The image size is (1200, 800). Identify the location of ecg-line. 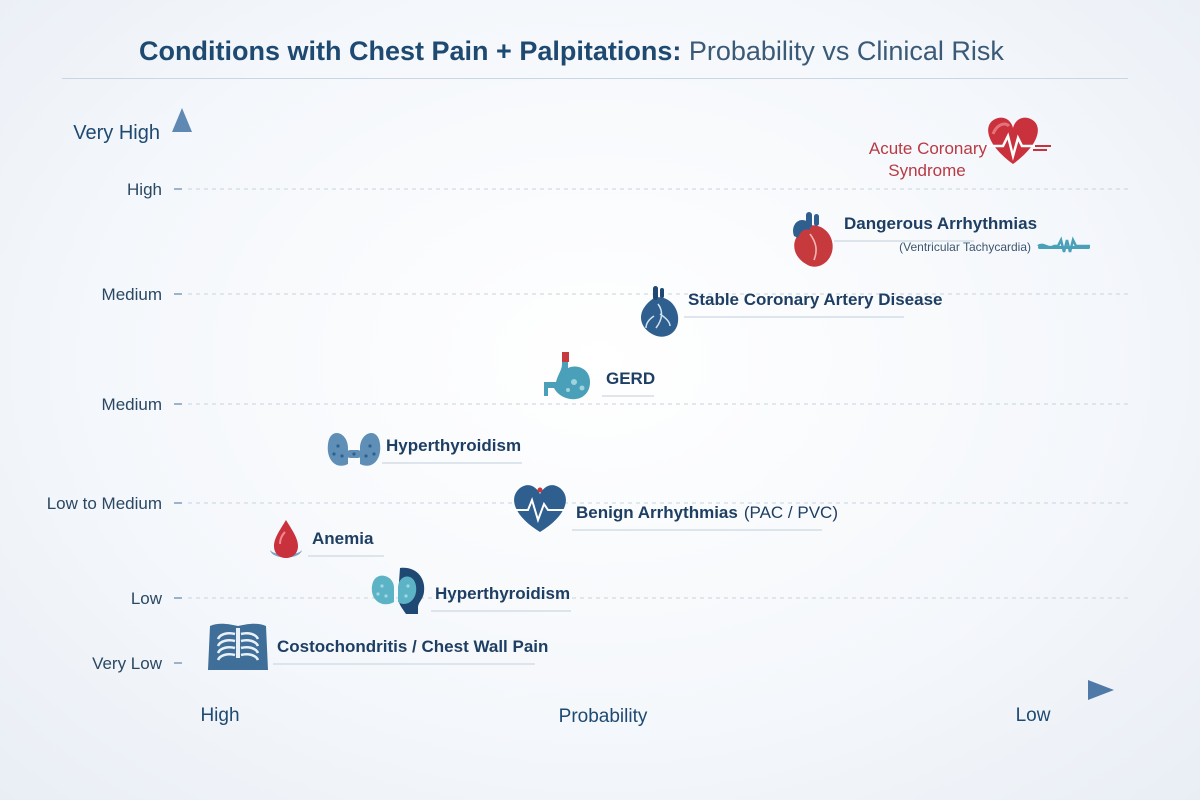
(540, 510).